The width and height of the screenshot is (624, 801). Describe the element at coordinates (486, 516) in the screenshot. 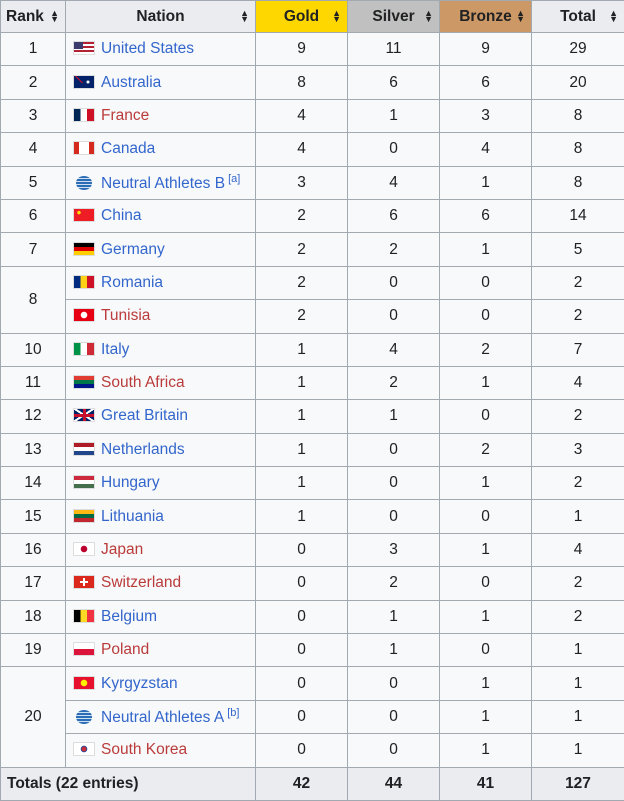

I see `bronze-cell: 0` at that location.